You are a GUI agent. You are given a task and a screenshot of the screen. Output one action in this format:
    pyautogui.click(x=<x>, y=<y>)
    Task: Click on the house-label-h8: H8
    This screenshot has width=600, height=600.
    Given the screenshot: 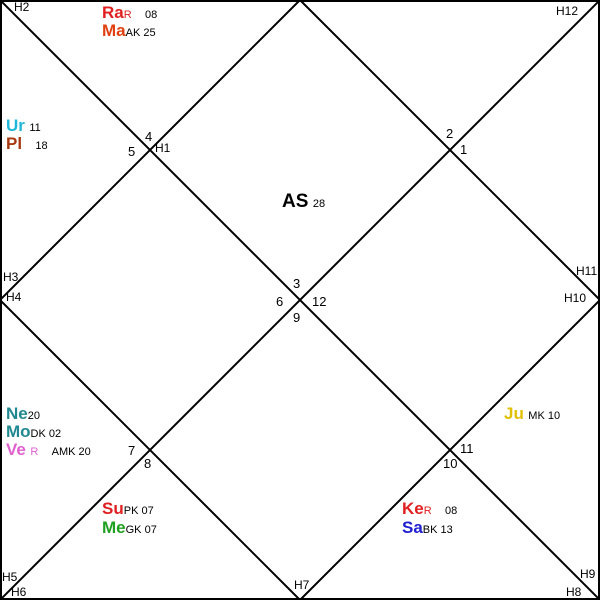 What is the action you would take?
    pyautogui.click(x=574, y=592)
    